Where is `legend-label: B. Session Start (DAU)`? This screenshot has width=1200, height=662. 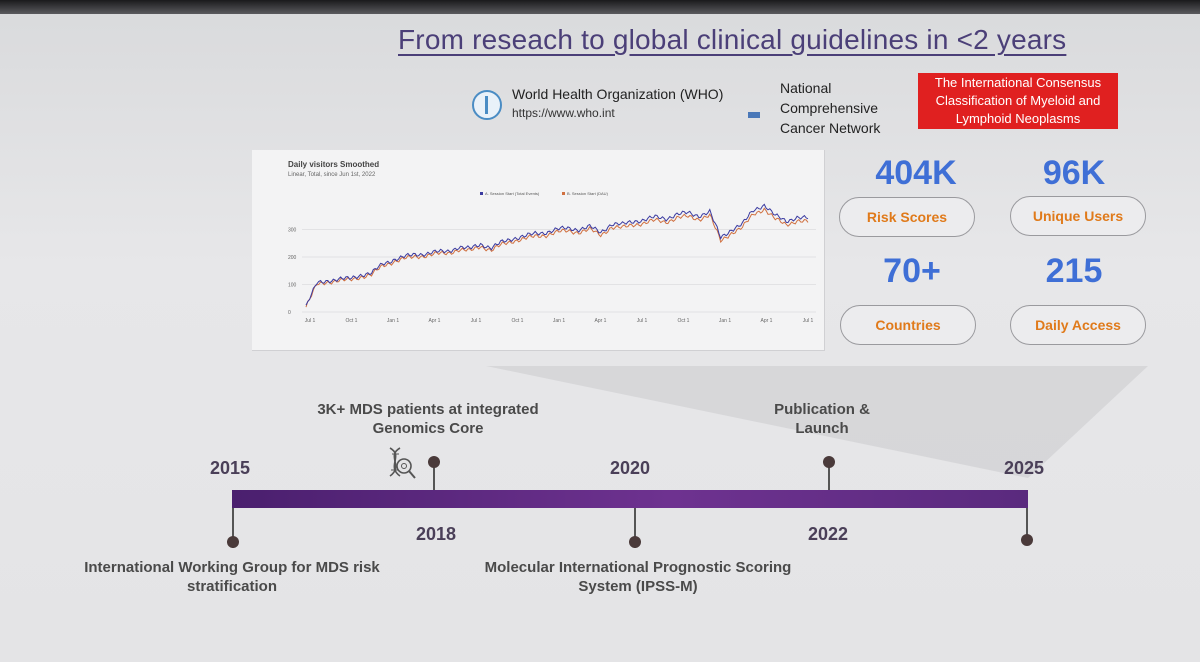 legend-label: B. Session Start (DAU) is located at coordinates (588, 193).